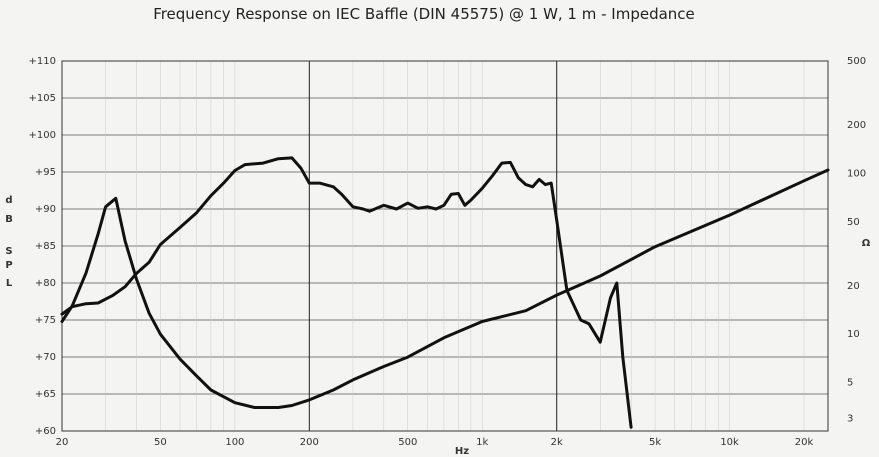  Describe the element at coordinates (9, 219) in the screenshot. I see `y-left-axis-letter: B` at that location.